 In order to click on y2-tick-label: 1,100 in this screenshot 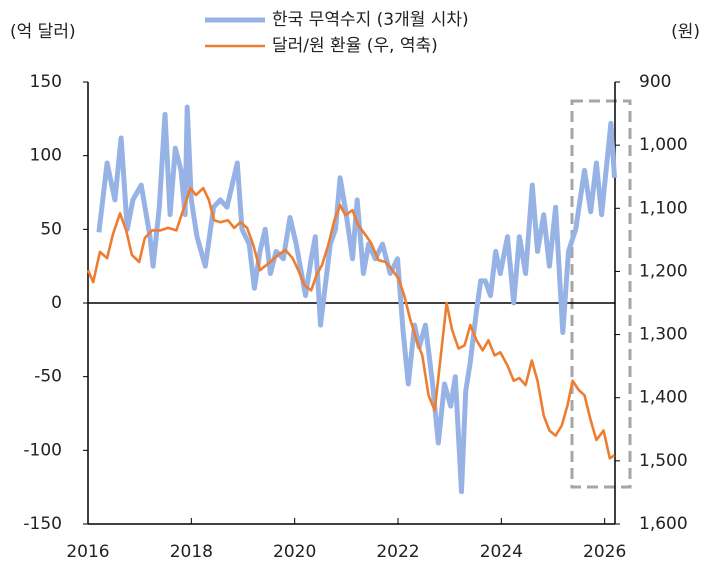, I will do `click(663, 208)`.